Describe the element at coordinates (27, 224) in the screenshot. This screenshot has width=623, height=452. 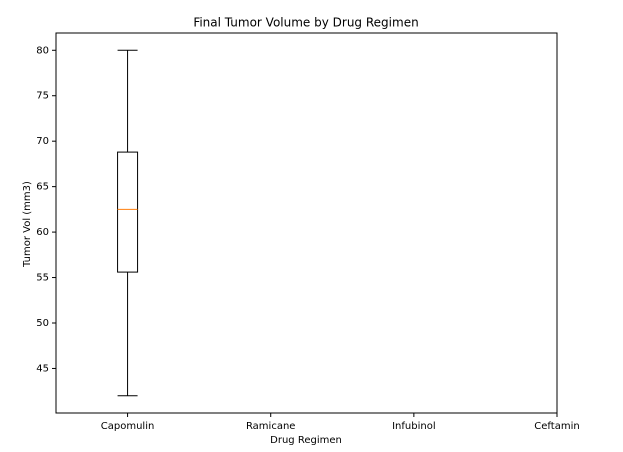
I see `y-axis-label: Tumor Vol (mm3)` at that location.